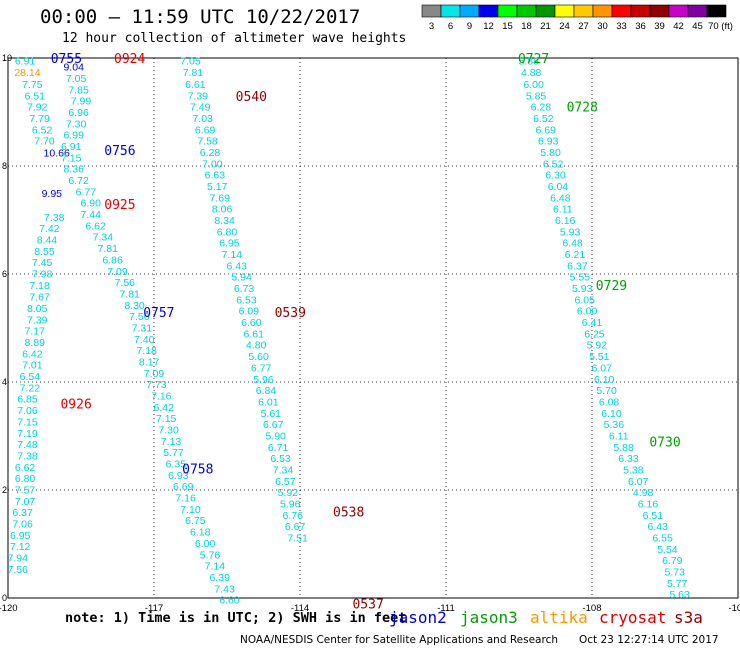 This screenshot has width=740, height=650. I want to click on swh-value: 6.55, so click(662, 539).